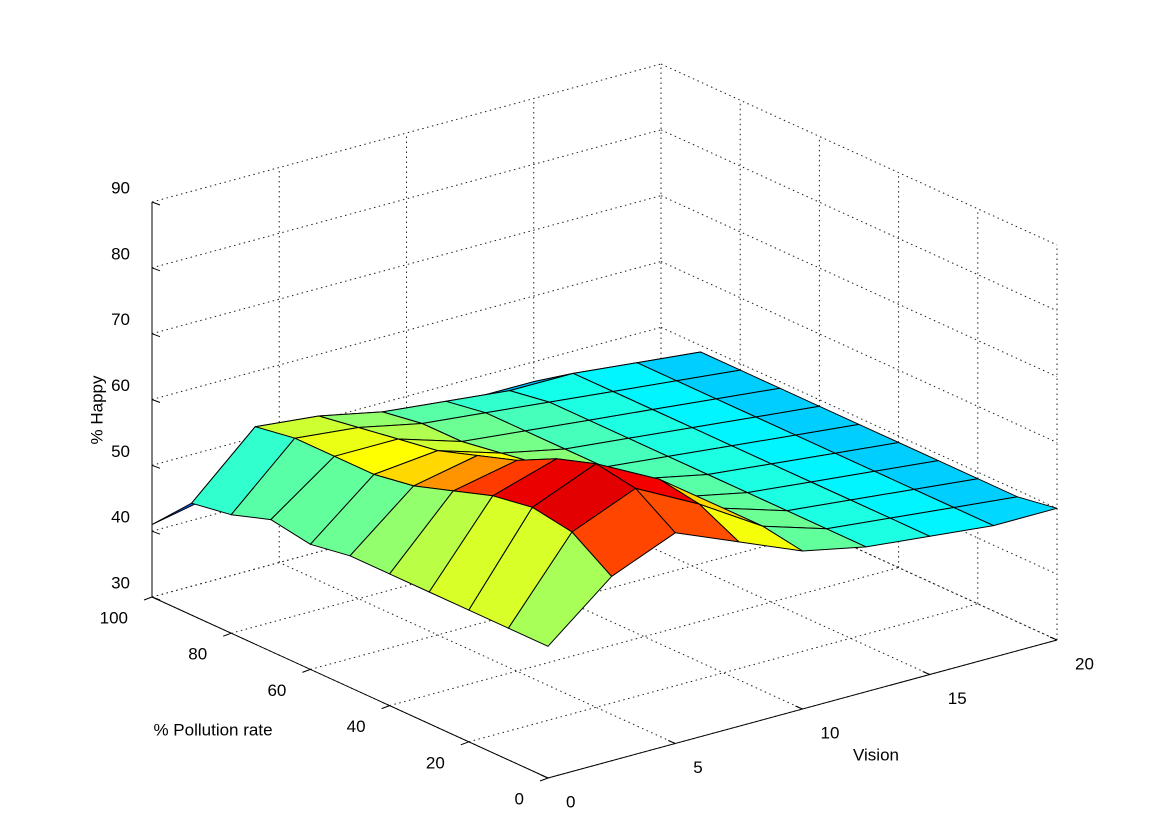 The width and height of the screenshot is (1167, 833). What do you see at coordinates (114, 617) in the screenshot?
I see `y-tick-label: 100` at bounding box center [114, 617].